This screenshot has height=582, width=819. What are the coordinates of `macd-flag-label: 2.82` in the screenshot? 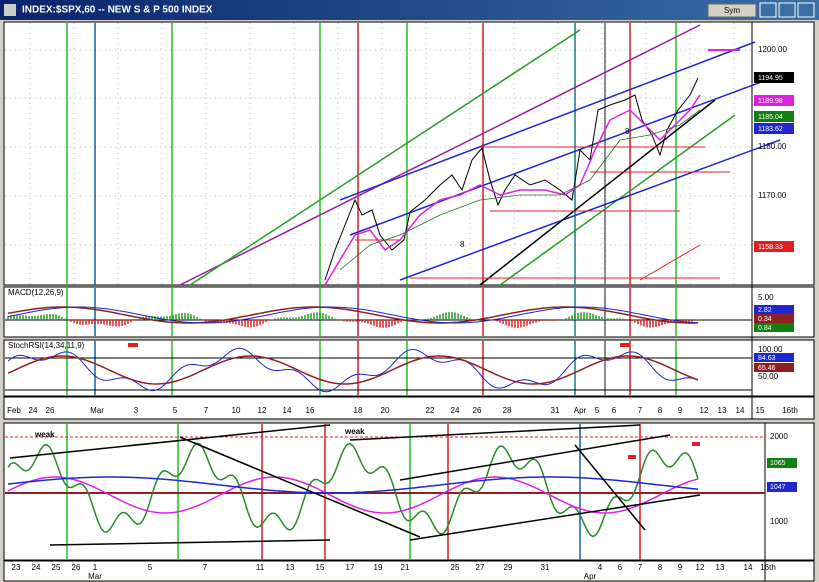 It's located at (765, 310).